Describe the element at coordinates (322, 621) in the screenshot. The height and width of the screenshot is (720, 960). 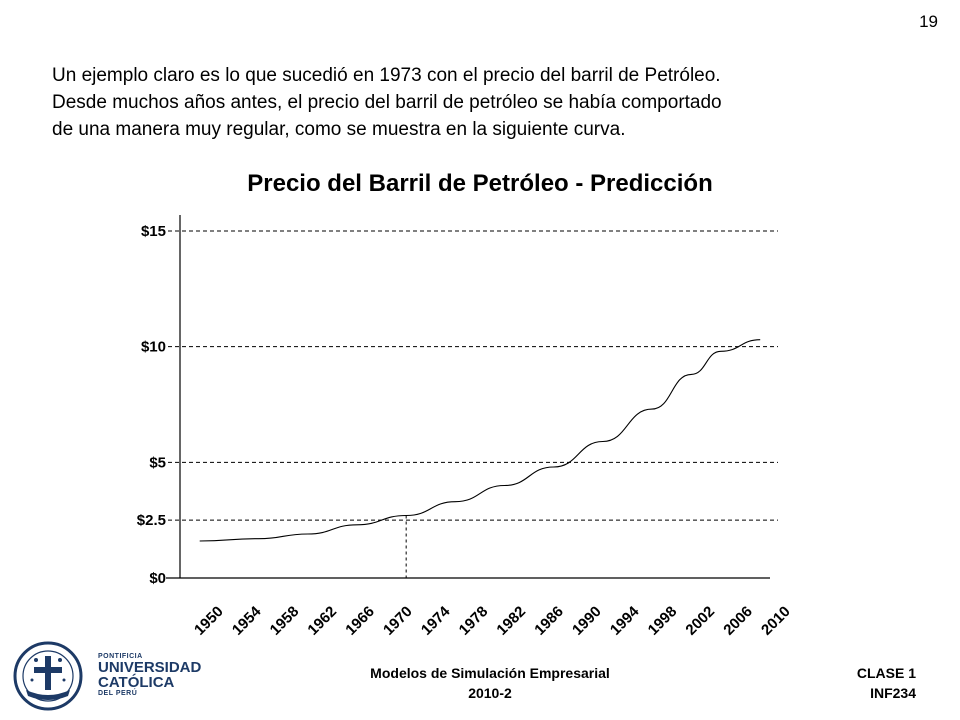
I see `x-tick-label: 1962` at that location.